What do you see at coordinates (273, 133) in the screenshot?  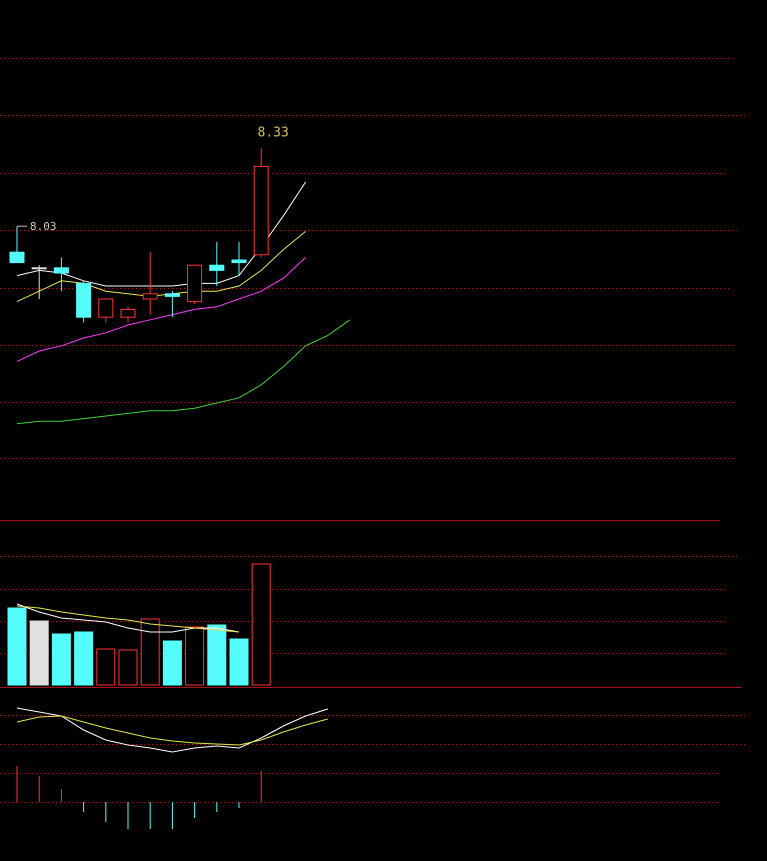 I see `high-label: 8.33` at bounding box center [273, 133].